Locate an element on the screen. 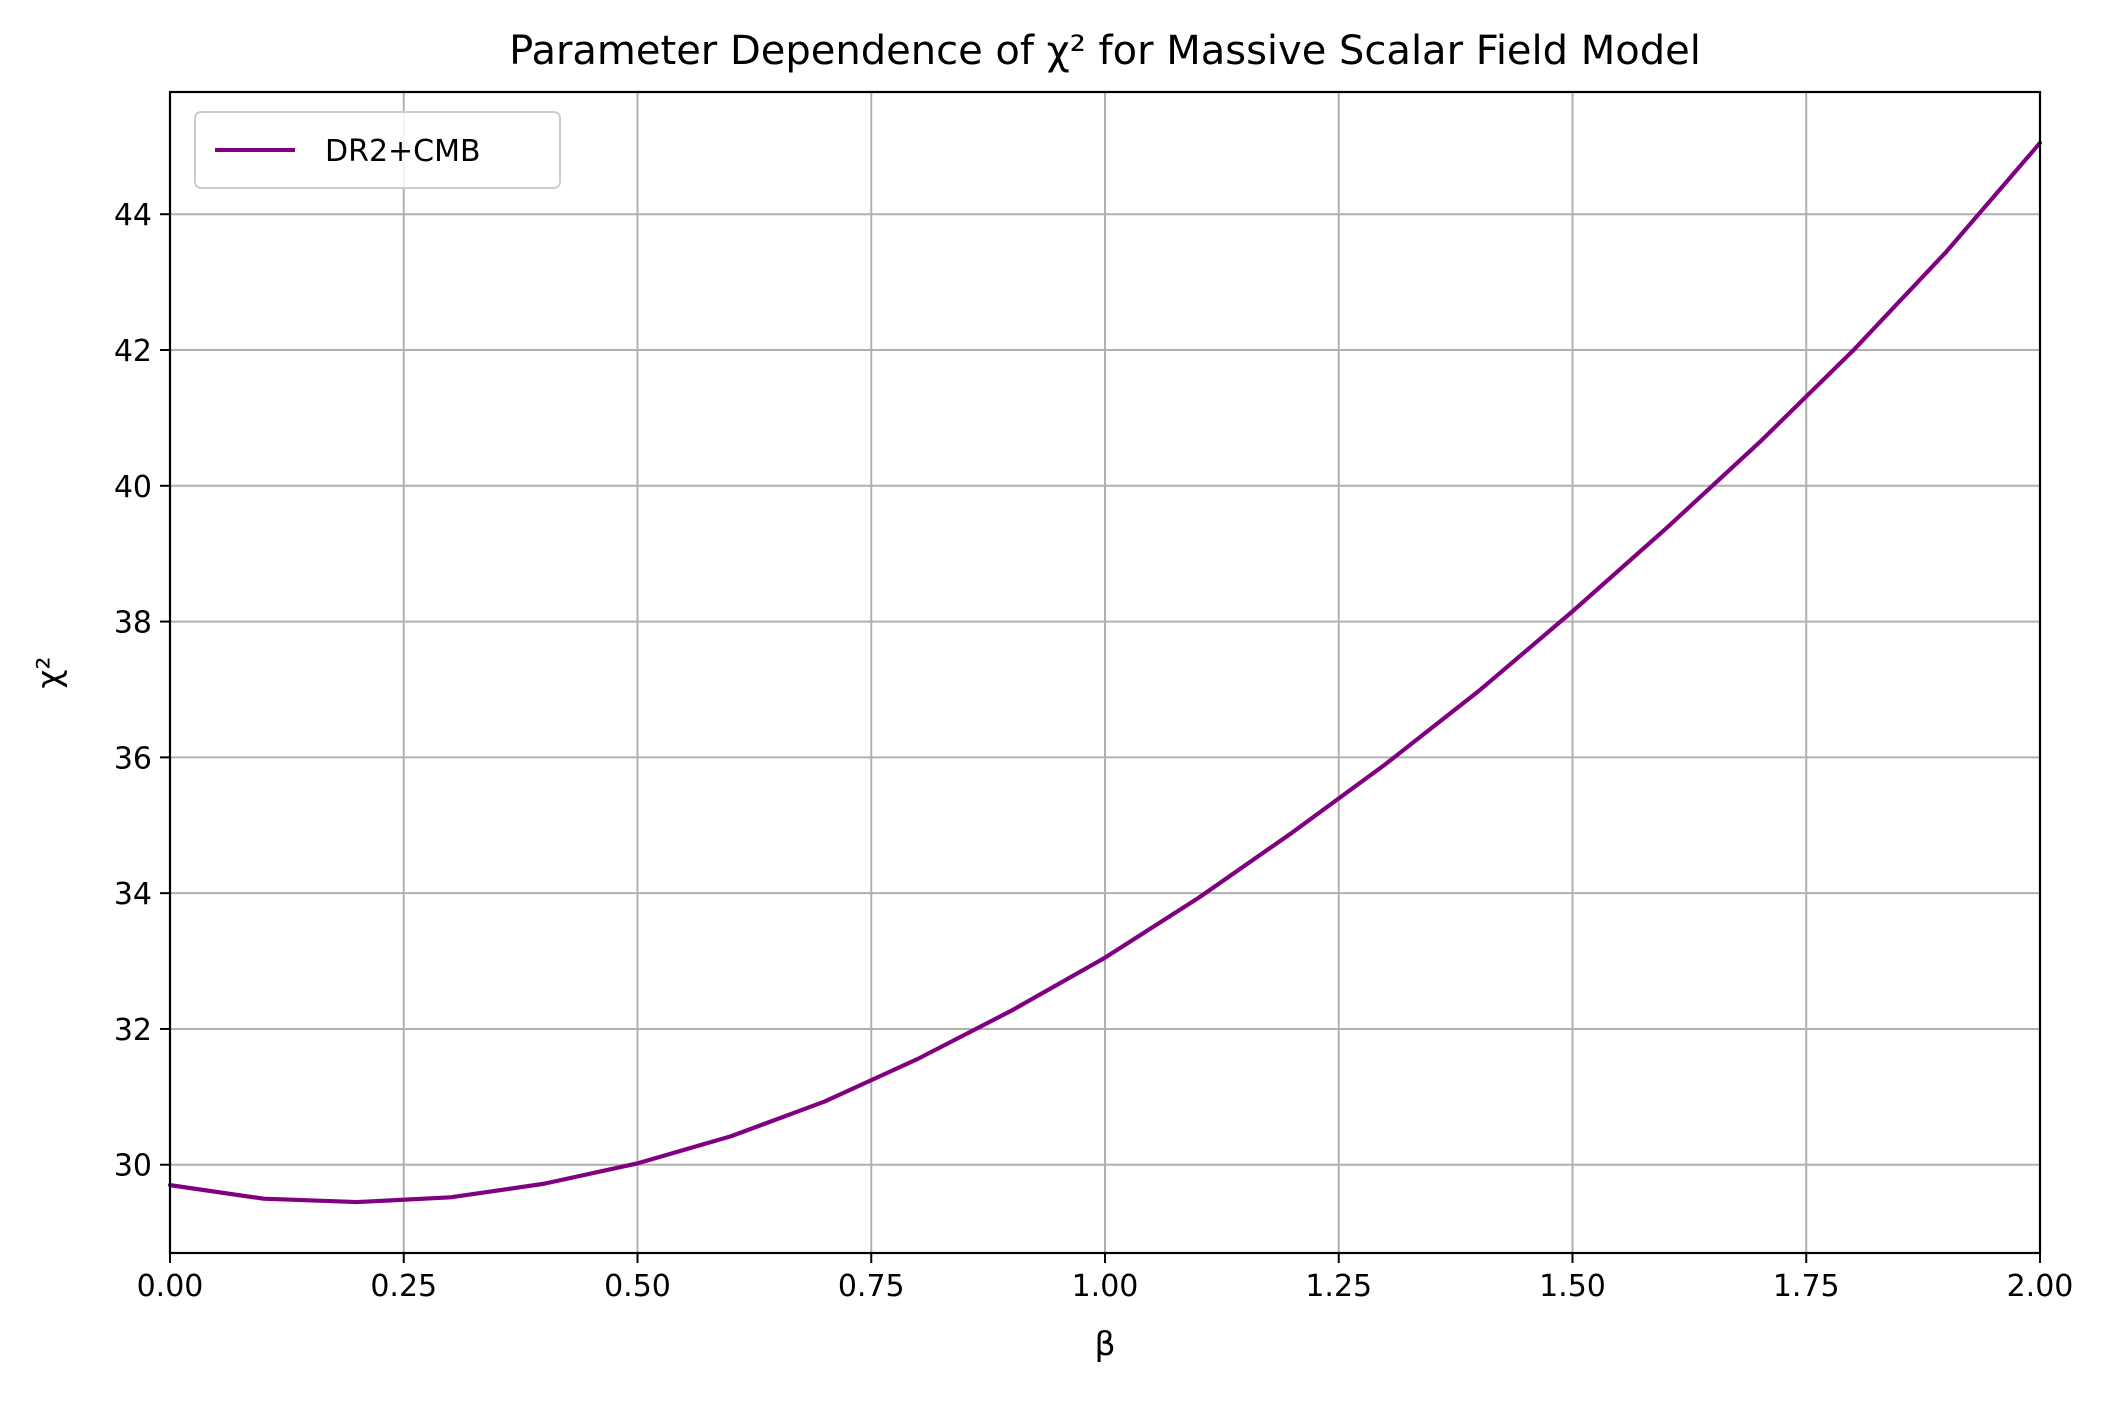 The width and height of the screenshot is (2105, 1403). y-tick-label: 32 is located at coordinates (133, 1030).